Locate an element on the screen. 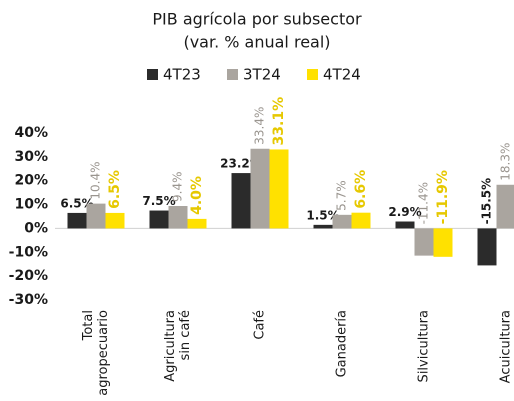 The width and height of the screenshot is (514, 401). data-label: 9.4% is located at coordinates (178, 187).